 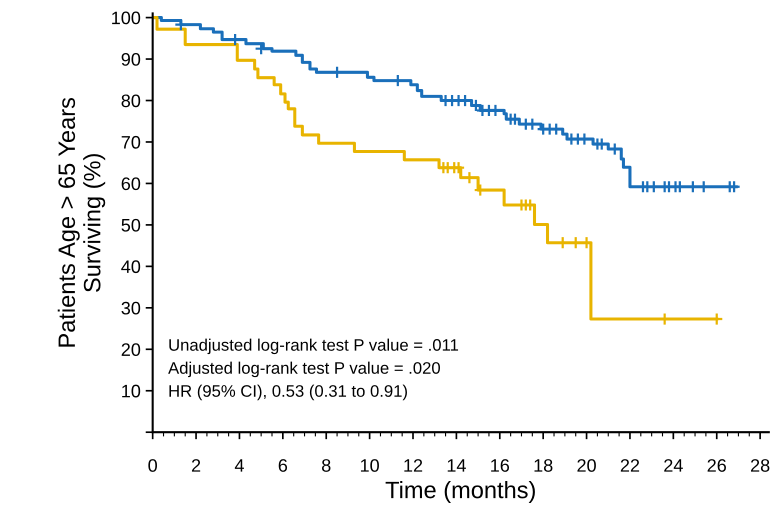 I want to click on y-tick-label: 70, so click(x=131, y=142).